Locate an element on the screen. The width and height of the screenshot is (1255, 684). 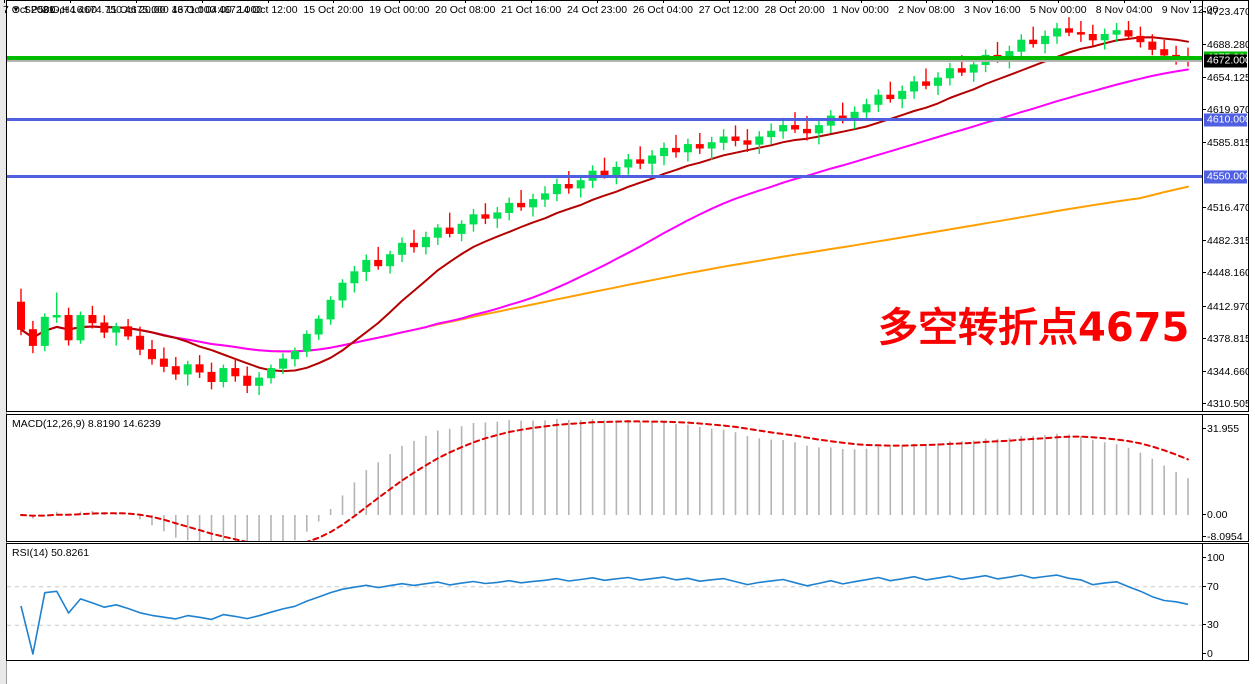
time-axis-label: 26 Oct 04:00 is located at coordinates (662, 10).